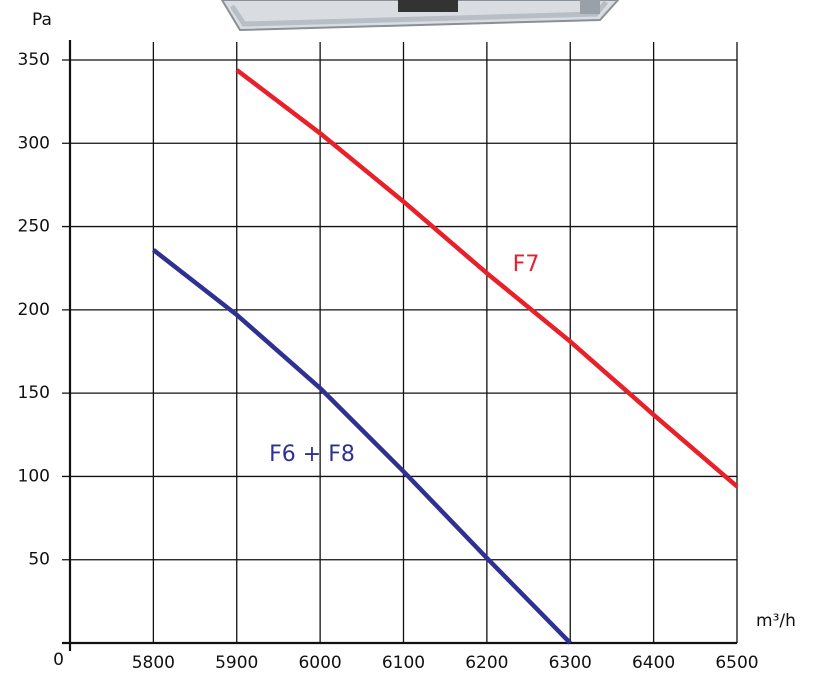 Image resolution: width=817 pixels, height=679 pixels. I want to click on y-tick-label: 50, so click(39, 560).